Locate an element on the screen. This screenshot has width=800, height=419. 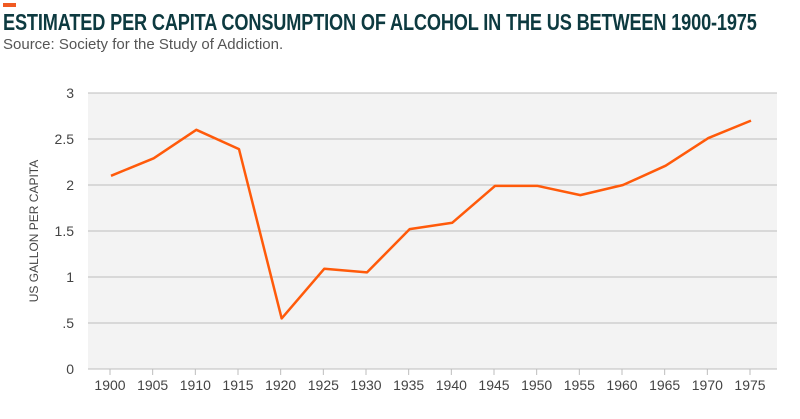
y-tick-label: 1.5 is located at coordinates (65, 231).